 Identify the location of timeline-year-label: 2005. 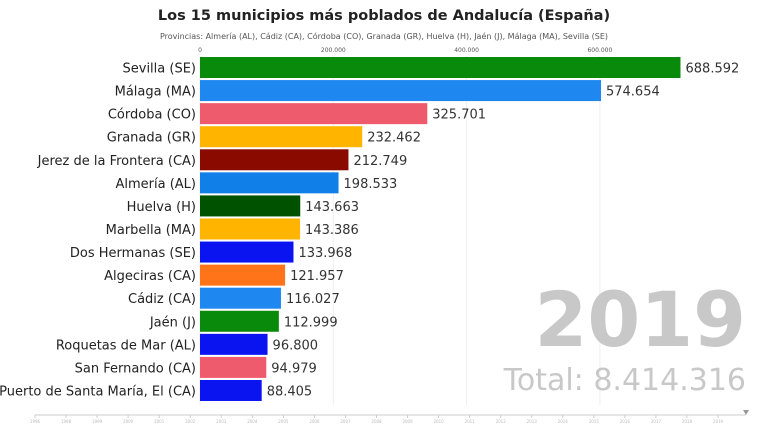
(283, 421).